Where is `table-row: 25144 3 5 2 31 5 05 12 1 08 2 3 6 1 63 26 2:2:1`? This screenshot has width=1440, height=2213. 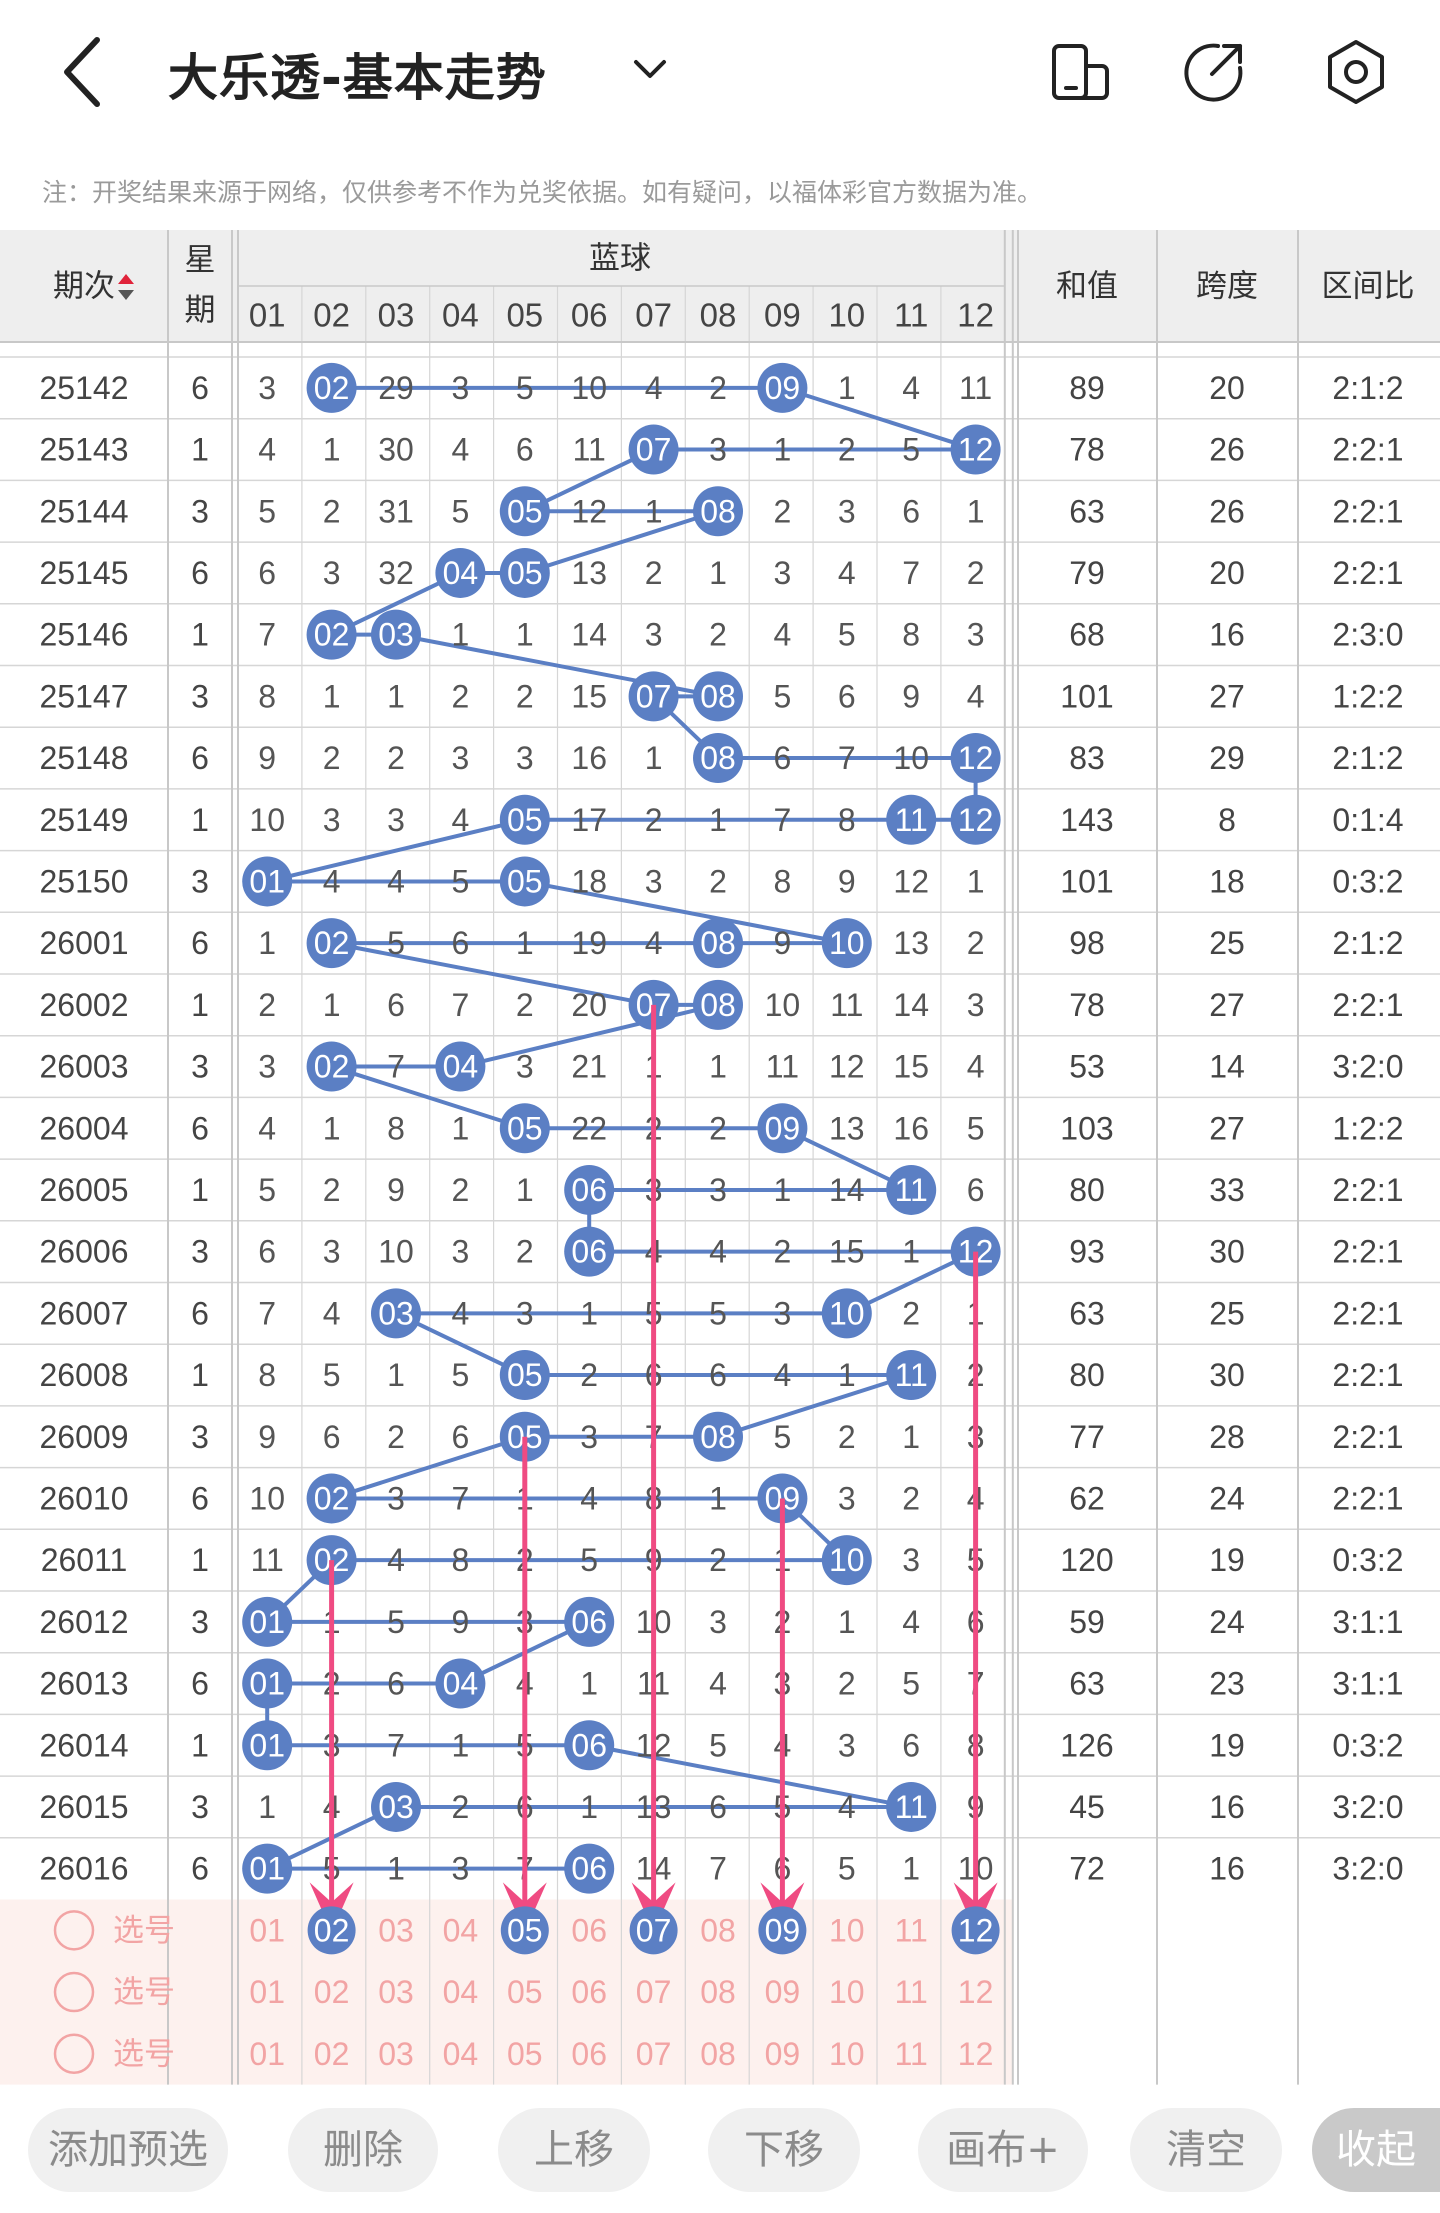 table-row: 25144 3 5 2 31 5 05 12 1 08 2 3 6 1 63 26 2:2:1 is located at coordinates (722, 511).